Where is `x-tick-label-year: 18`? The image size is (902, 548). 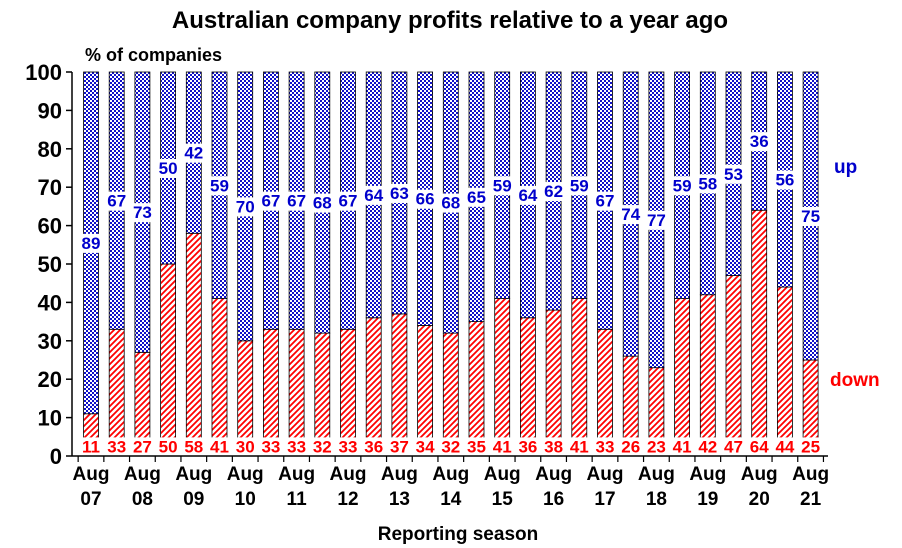 x-tick-label-year: 18 is located at coordinates (656, 499).